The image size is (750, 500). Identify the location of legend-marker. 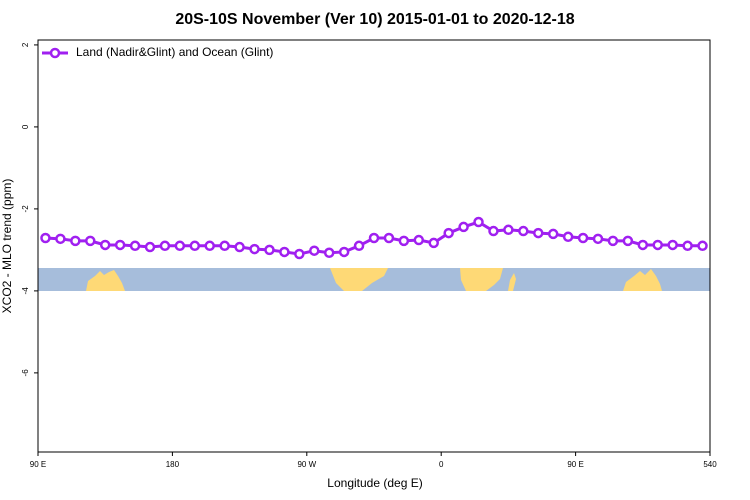
(55, 53).